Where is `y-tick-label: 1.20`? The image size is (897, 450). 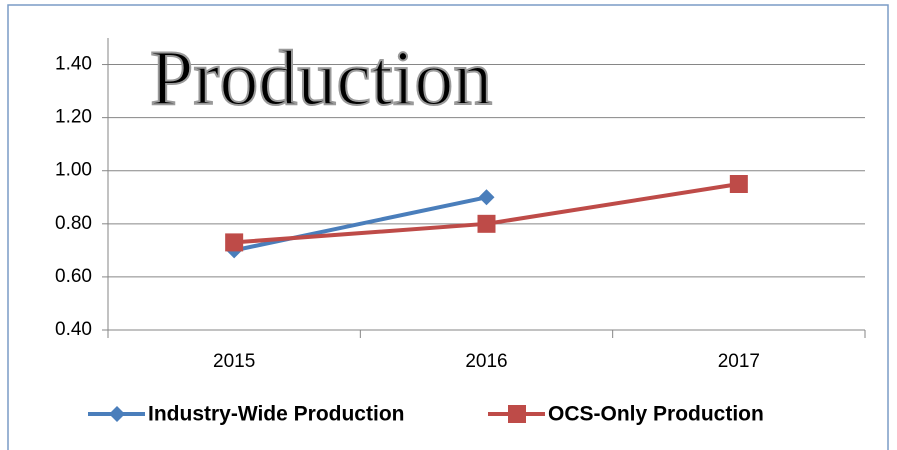
y-tick-label: 1.20 is located at coordinates (73, 117).